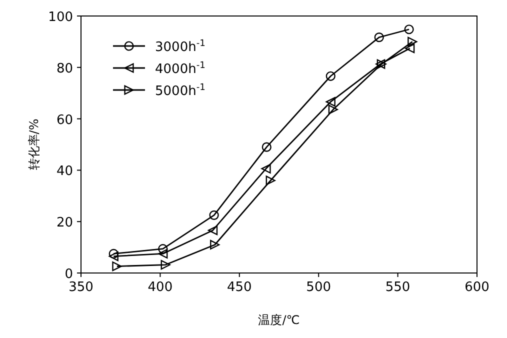  I want to click on x-axis-title: 温度/℃, so click(279, 320).